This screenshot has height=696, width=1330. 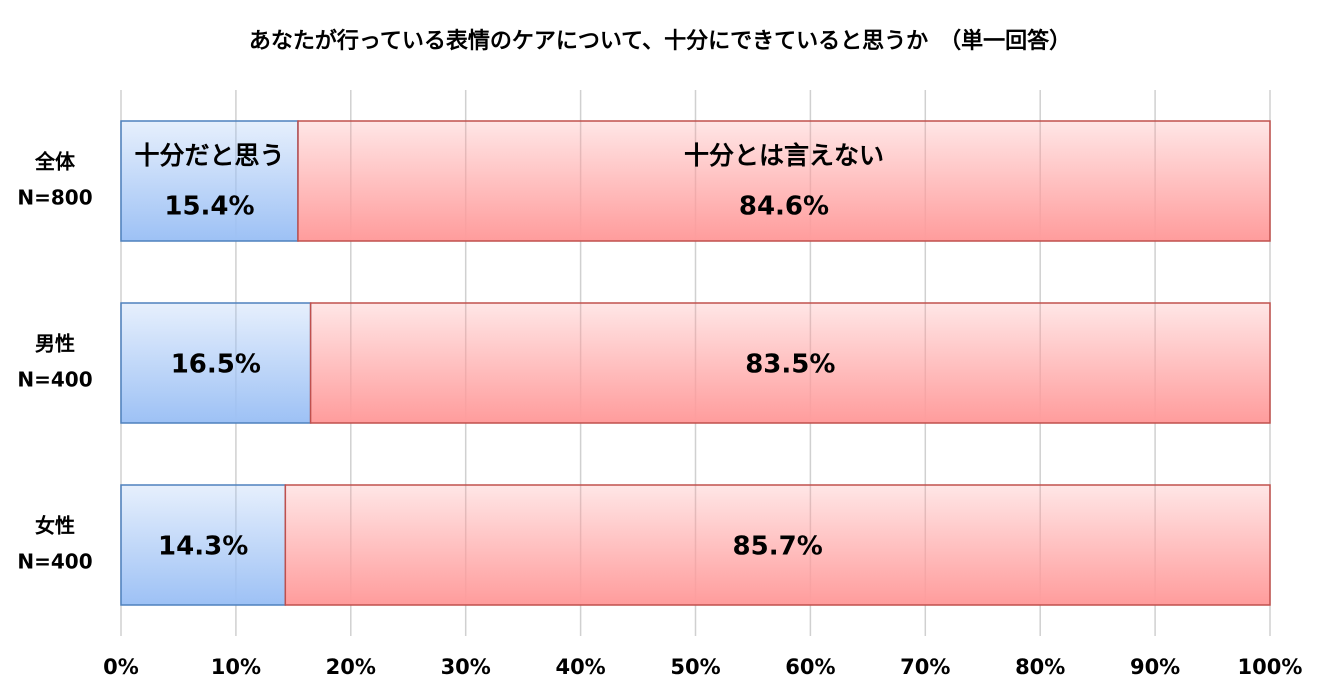 What do you see at coordinates (925, 667) in the screenshot?
I see `x-tick-label: 70%` at bounding box center [925, 667].